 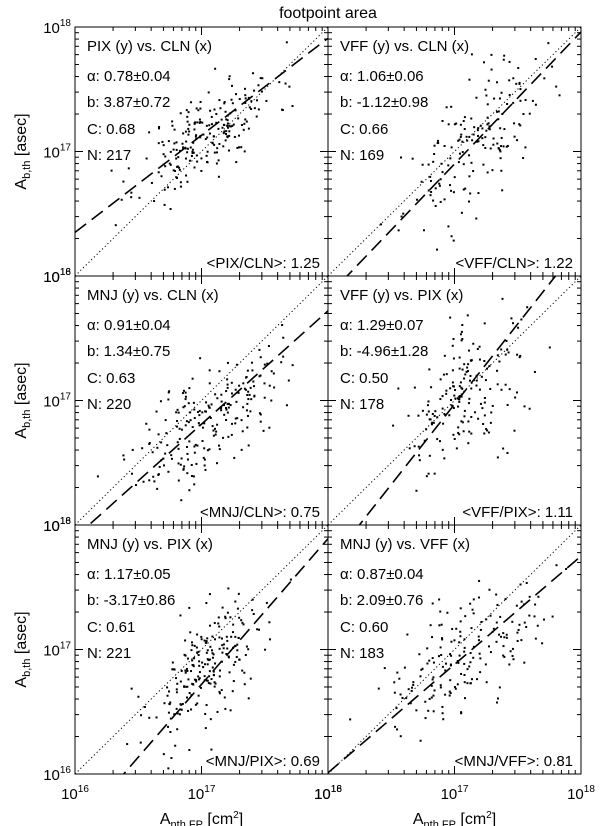 I want to click on stat-n: N: 169, so click(x=362, y=155).